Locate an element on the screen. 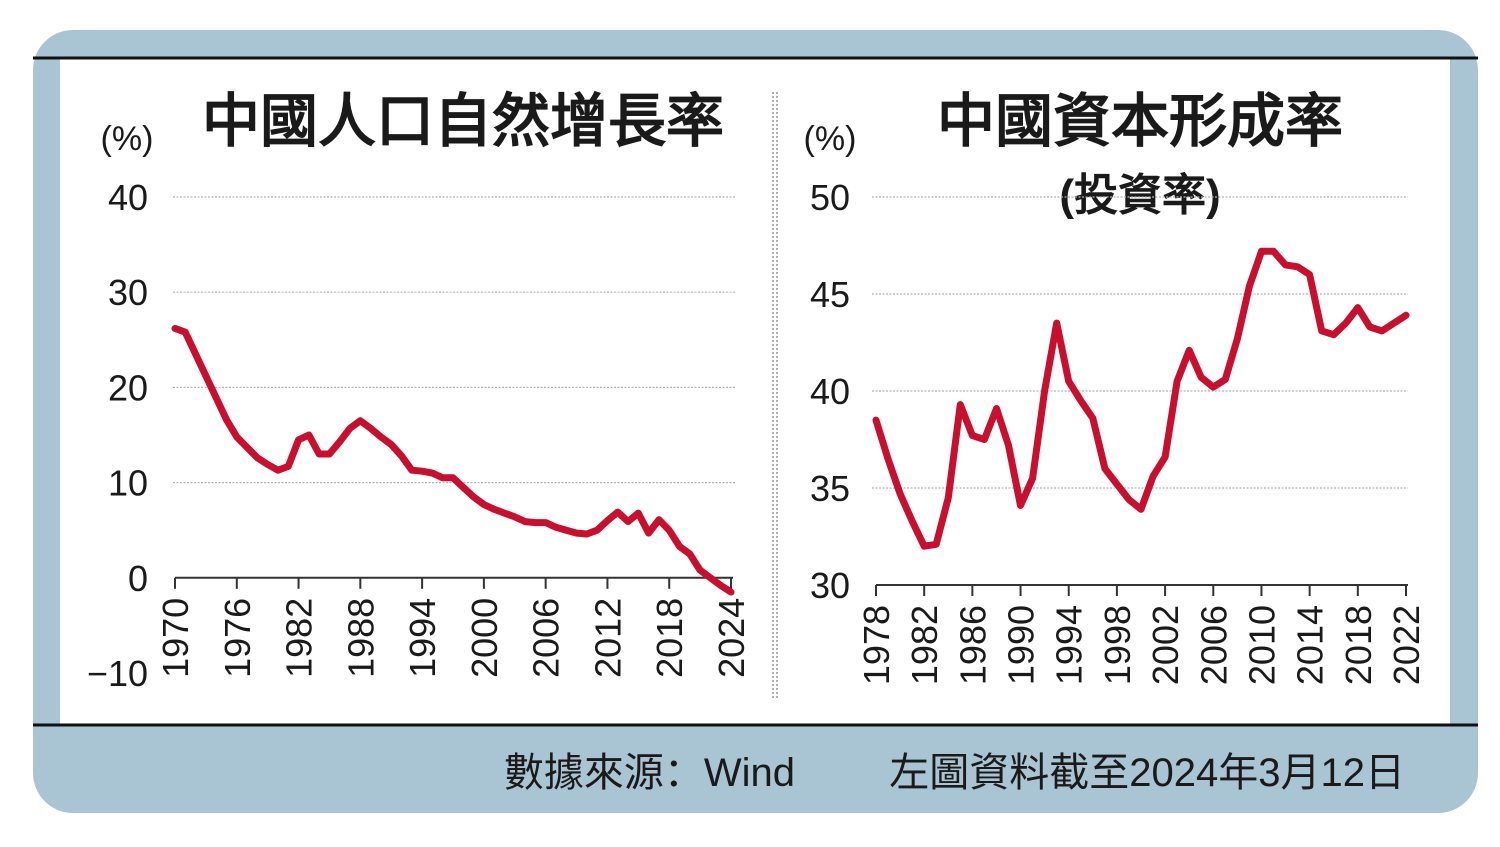  x-tick-label: 2000 is located at coordinates (484, 638).